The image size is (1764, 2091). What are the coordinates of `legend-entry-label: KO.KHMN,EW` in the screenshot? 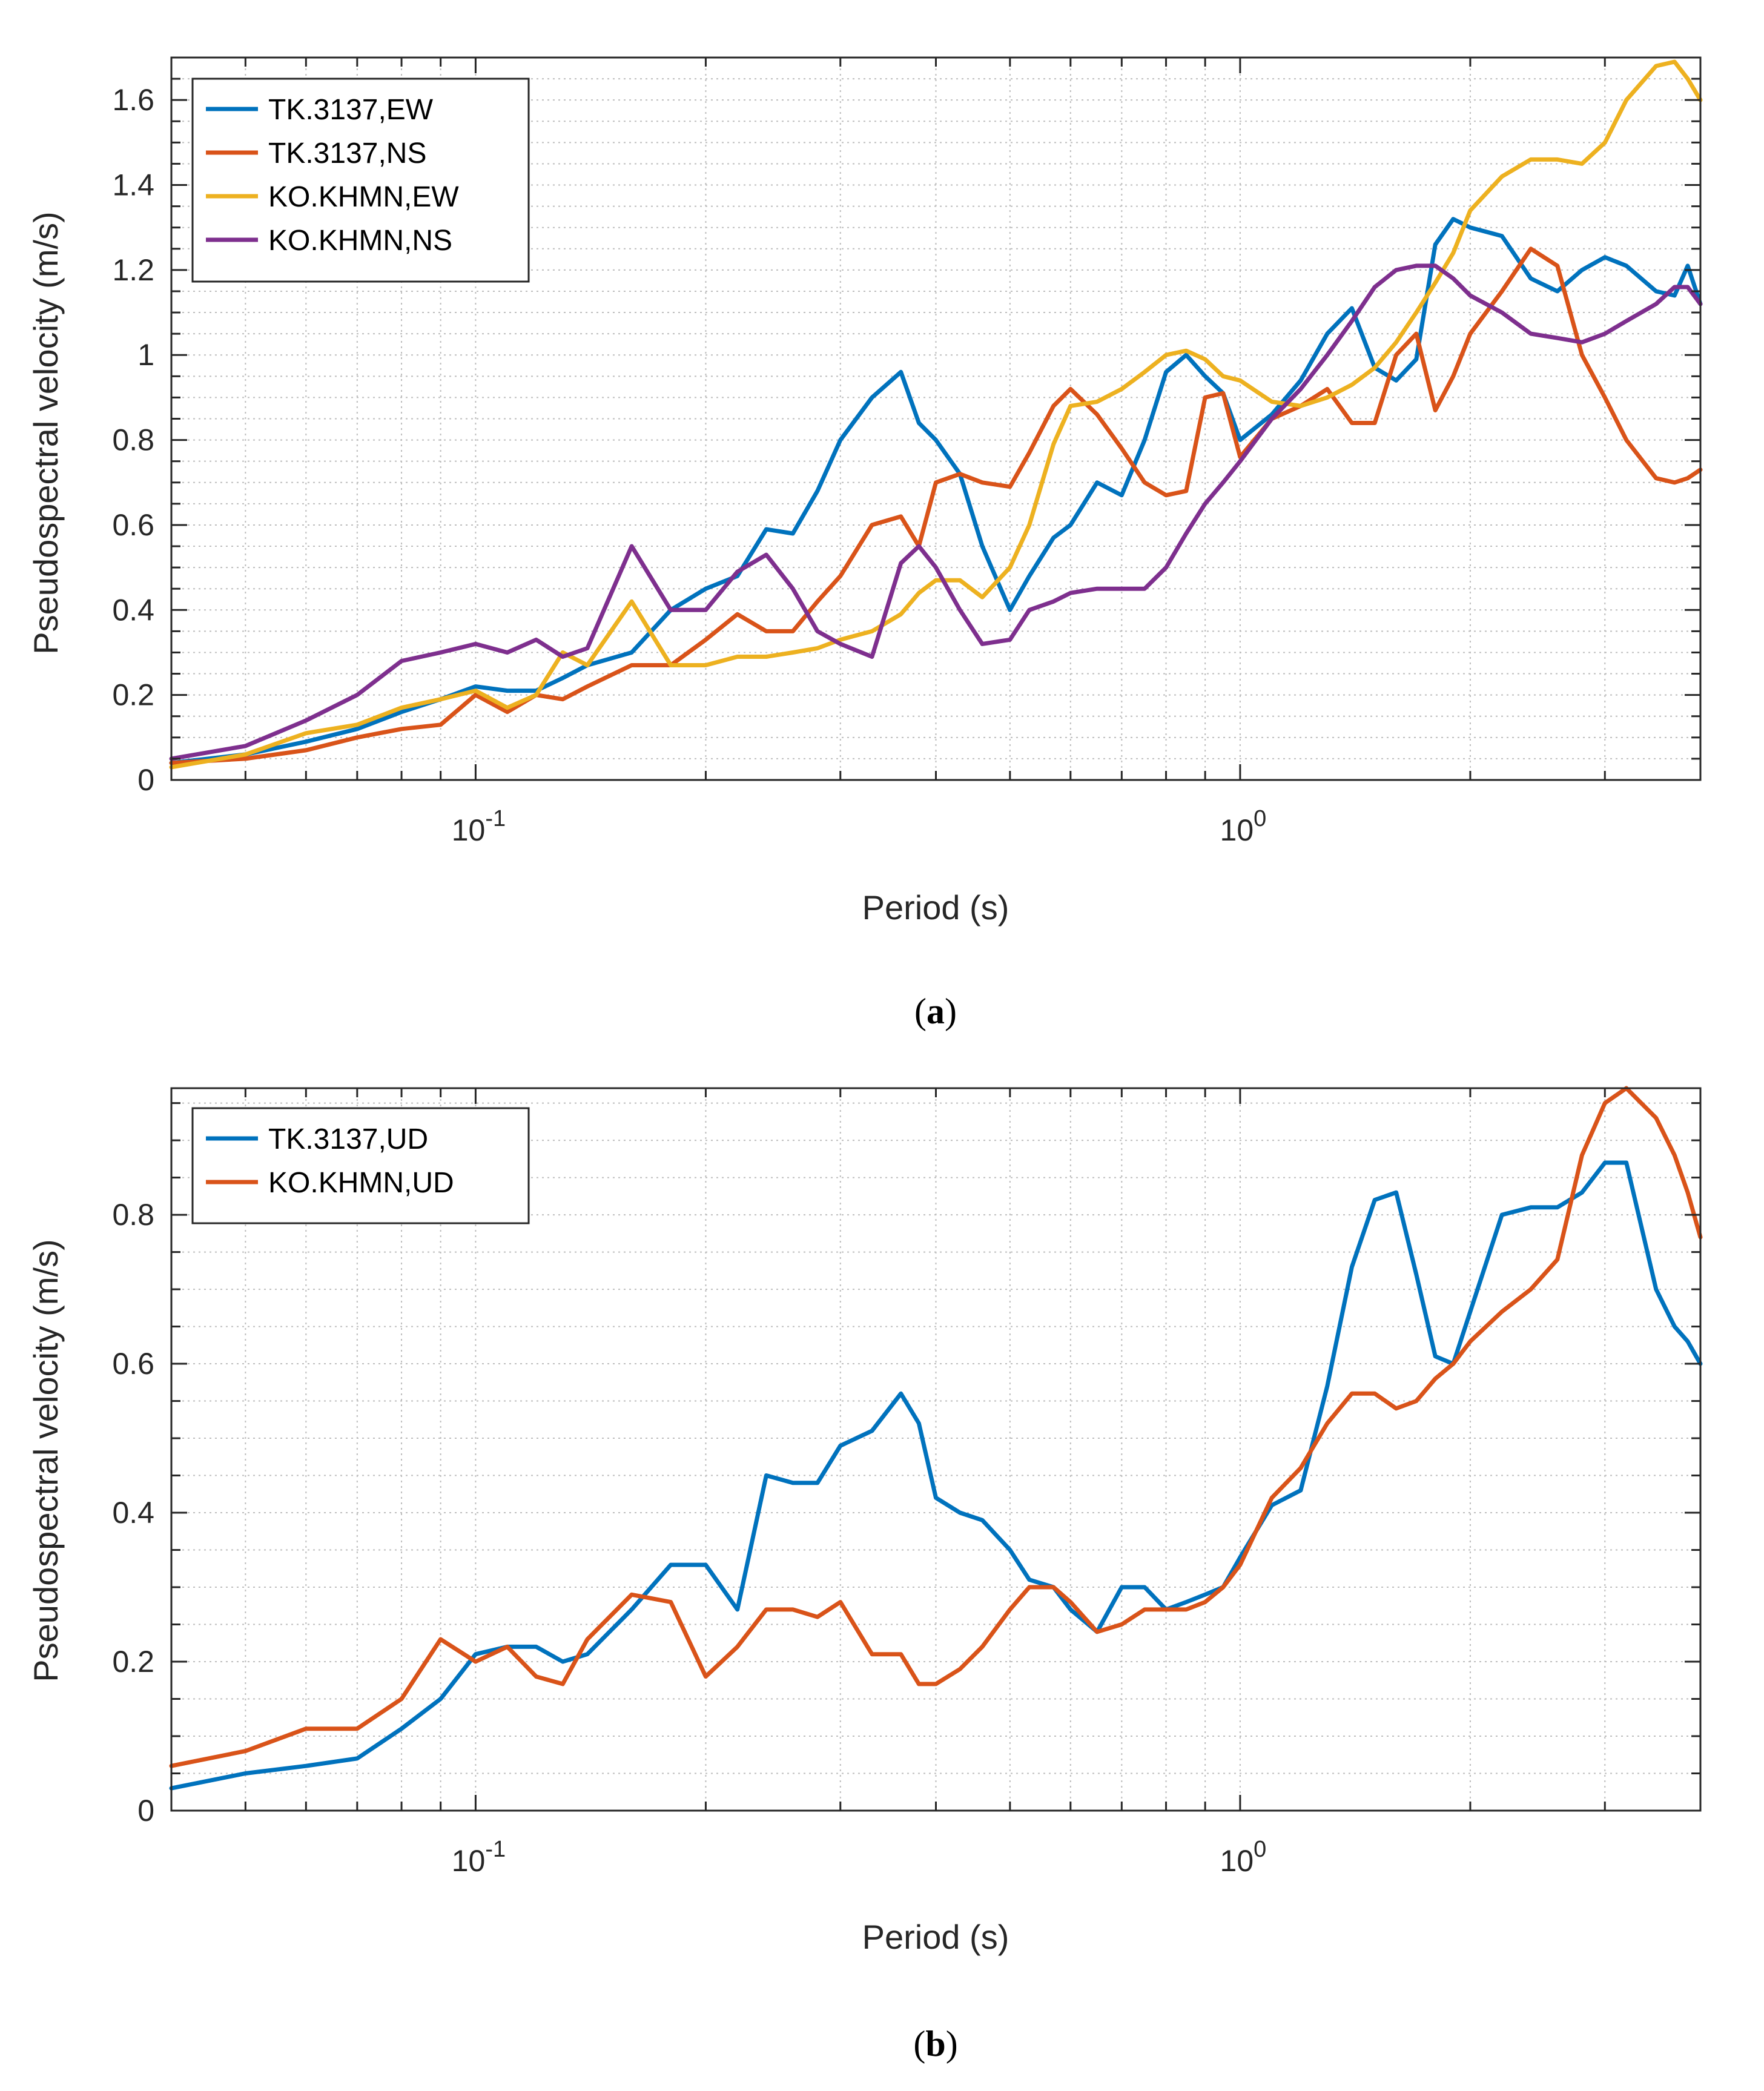 It's located at (363, 197).